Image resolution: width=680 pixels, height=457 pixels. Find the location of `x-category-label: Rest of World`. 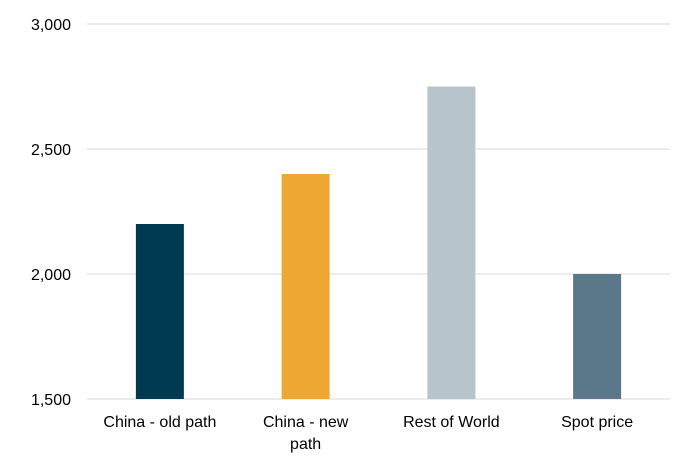

x-category-label: Rest of World is located at coordinates (451, 422).